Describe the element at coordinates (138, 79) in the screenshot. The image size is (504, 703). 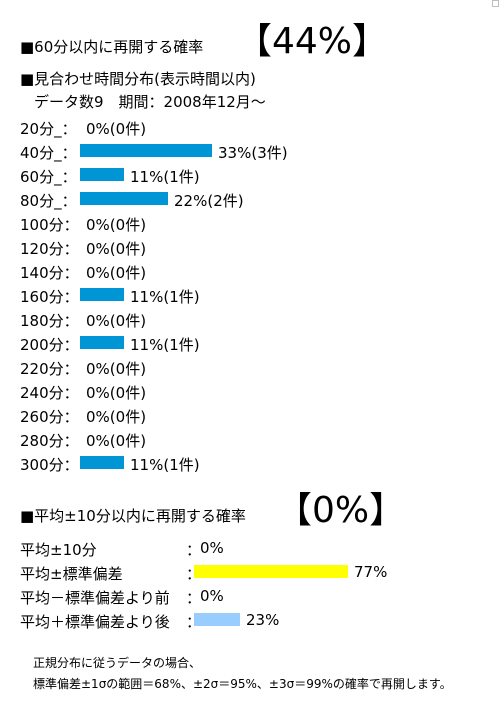
I see `section2-heading: ■見合わせ時間分布(表示時間以内)` at that location.